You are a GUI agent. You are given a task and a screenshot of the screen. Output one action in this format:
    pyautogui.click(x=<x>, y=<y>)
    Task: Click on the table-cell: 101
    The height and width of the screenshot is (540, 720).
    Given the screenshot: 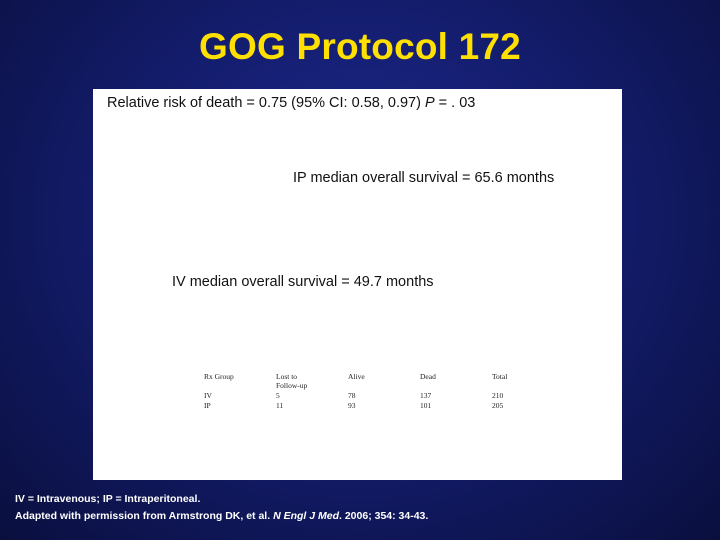 What is the action you would take?
    pyautogui.click(x=426, y=405)
    